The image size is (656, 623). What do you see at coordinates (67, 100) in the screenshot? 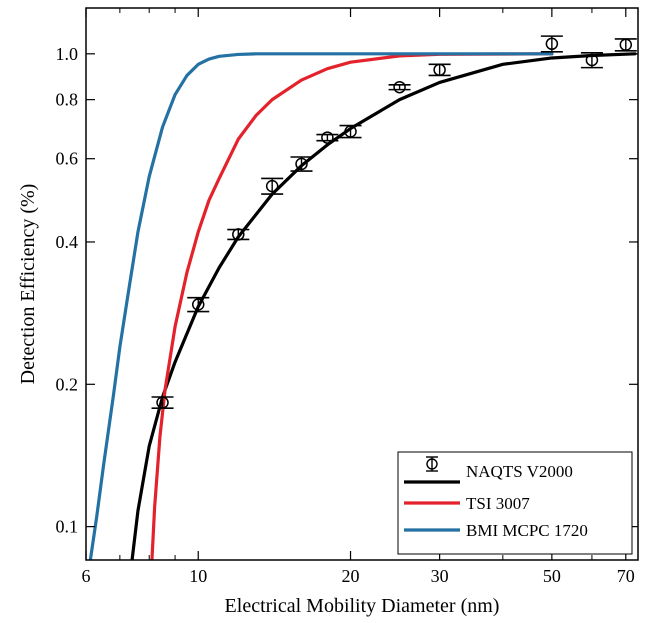
I see `y-tick-label: 0.8` at bounding box center [67, 100].